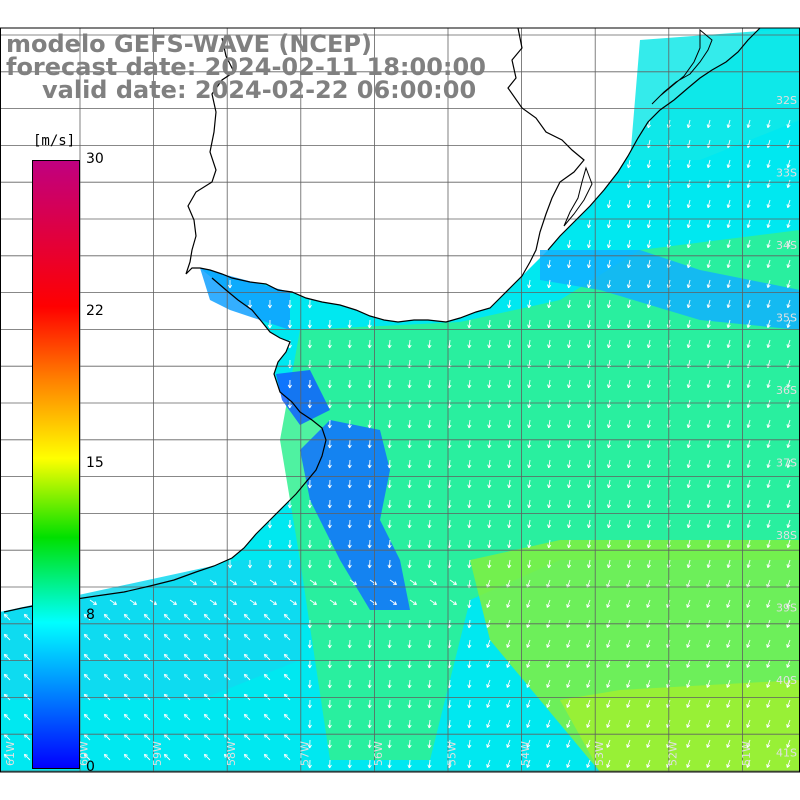 The image size is (800, 800). I want to click on longitude-label: 58W, so click(231, 753).